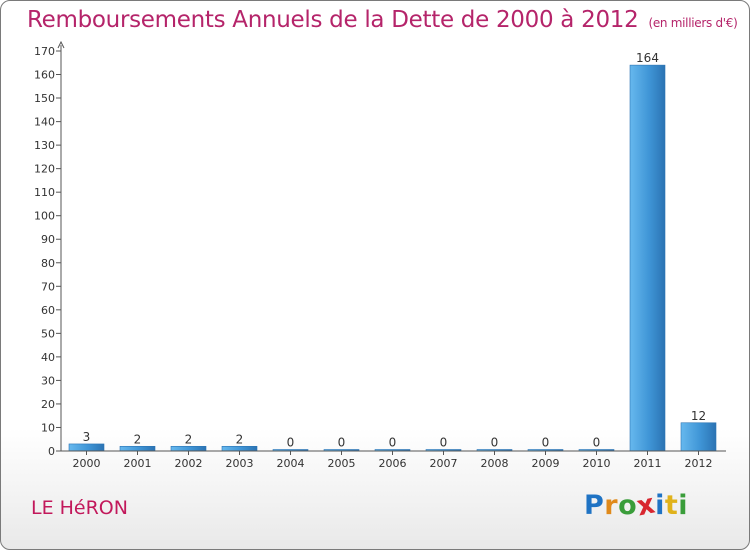 The width and height of the screenshot is (750, 550). What do you see at coordinates (44, 98) in the screenshot?
I see `y-tick-label: 150` at bounding box center [44, 98].